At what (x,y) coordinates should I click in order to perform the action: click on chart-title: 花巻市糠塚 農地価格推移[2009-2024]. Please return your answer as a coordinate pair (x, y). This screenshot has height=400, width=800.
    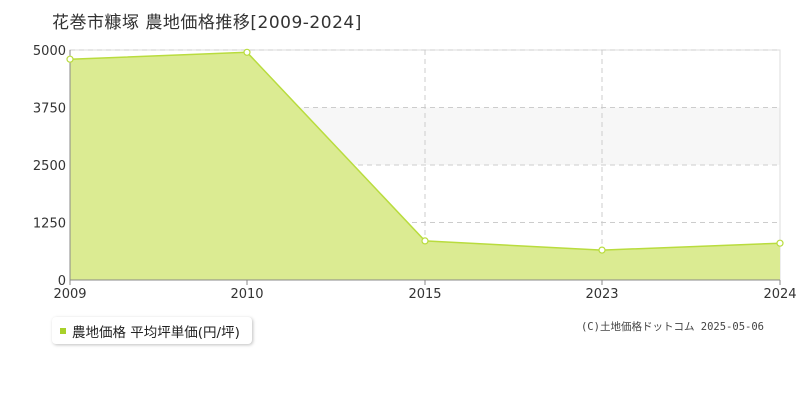
    Looking at the image, I should click on (207, 23).